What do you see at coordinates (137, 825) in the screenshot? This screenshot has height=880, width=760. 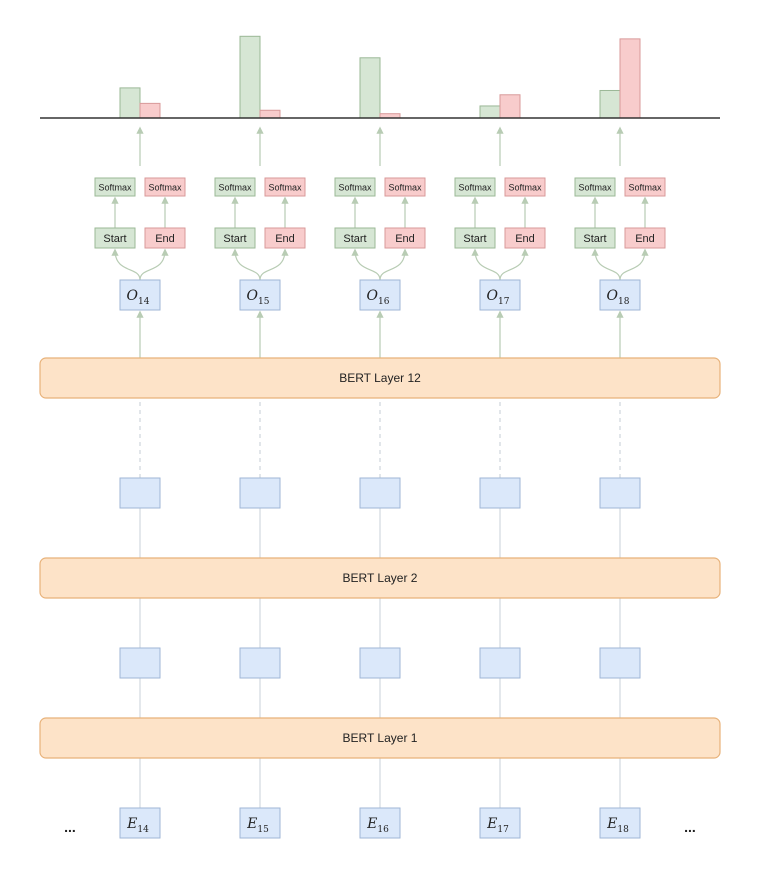 I see `token-label: E14` at bounding box center [137, 825].